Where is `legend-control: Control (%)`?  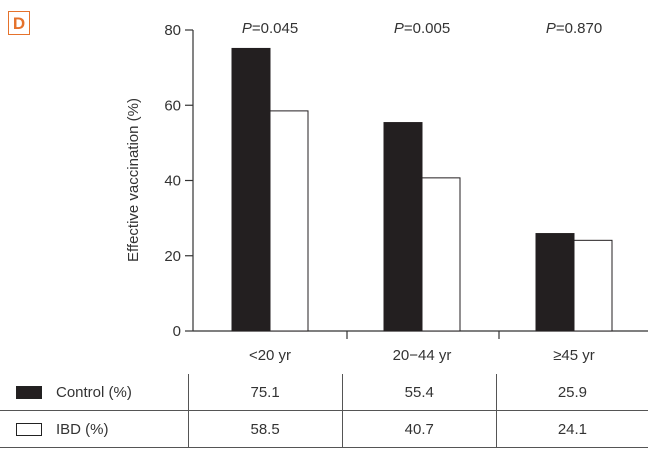 legend-control: Control (%) is located at coordinates (94, 392).